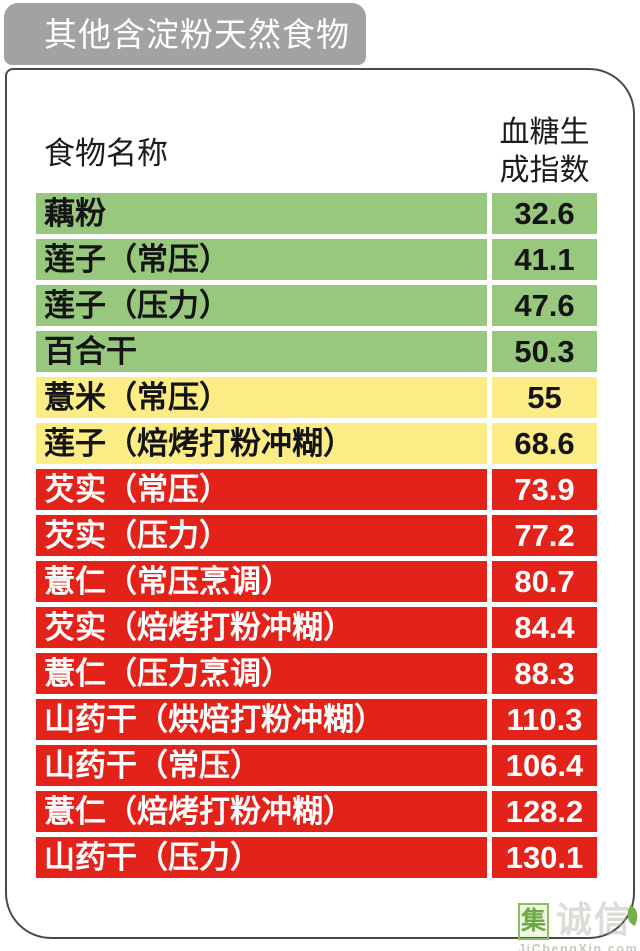 This screenshot has width=640, height=951. Describe the element at coordinates (544, 719) in the screenshot. I see `gi-value-cell: 110.3` at that location.